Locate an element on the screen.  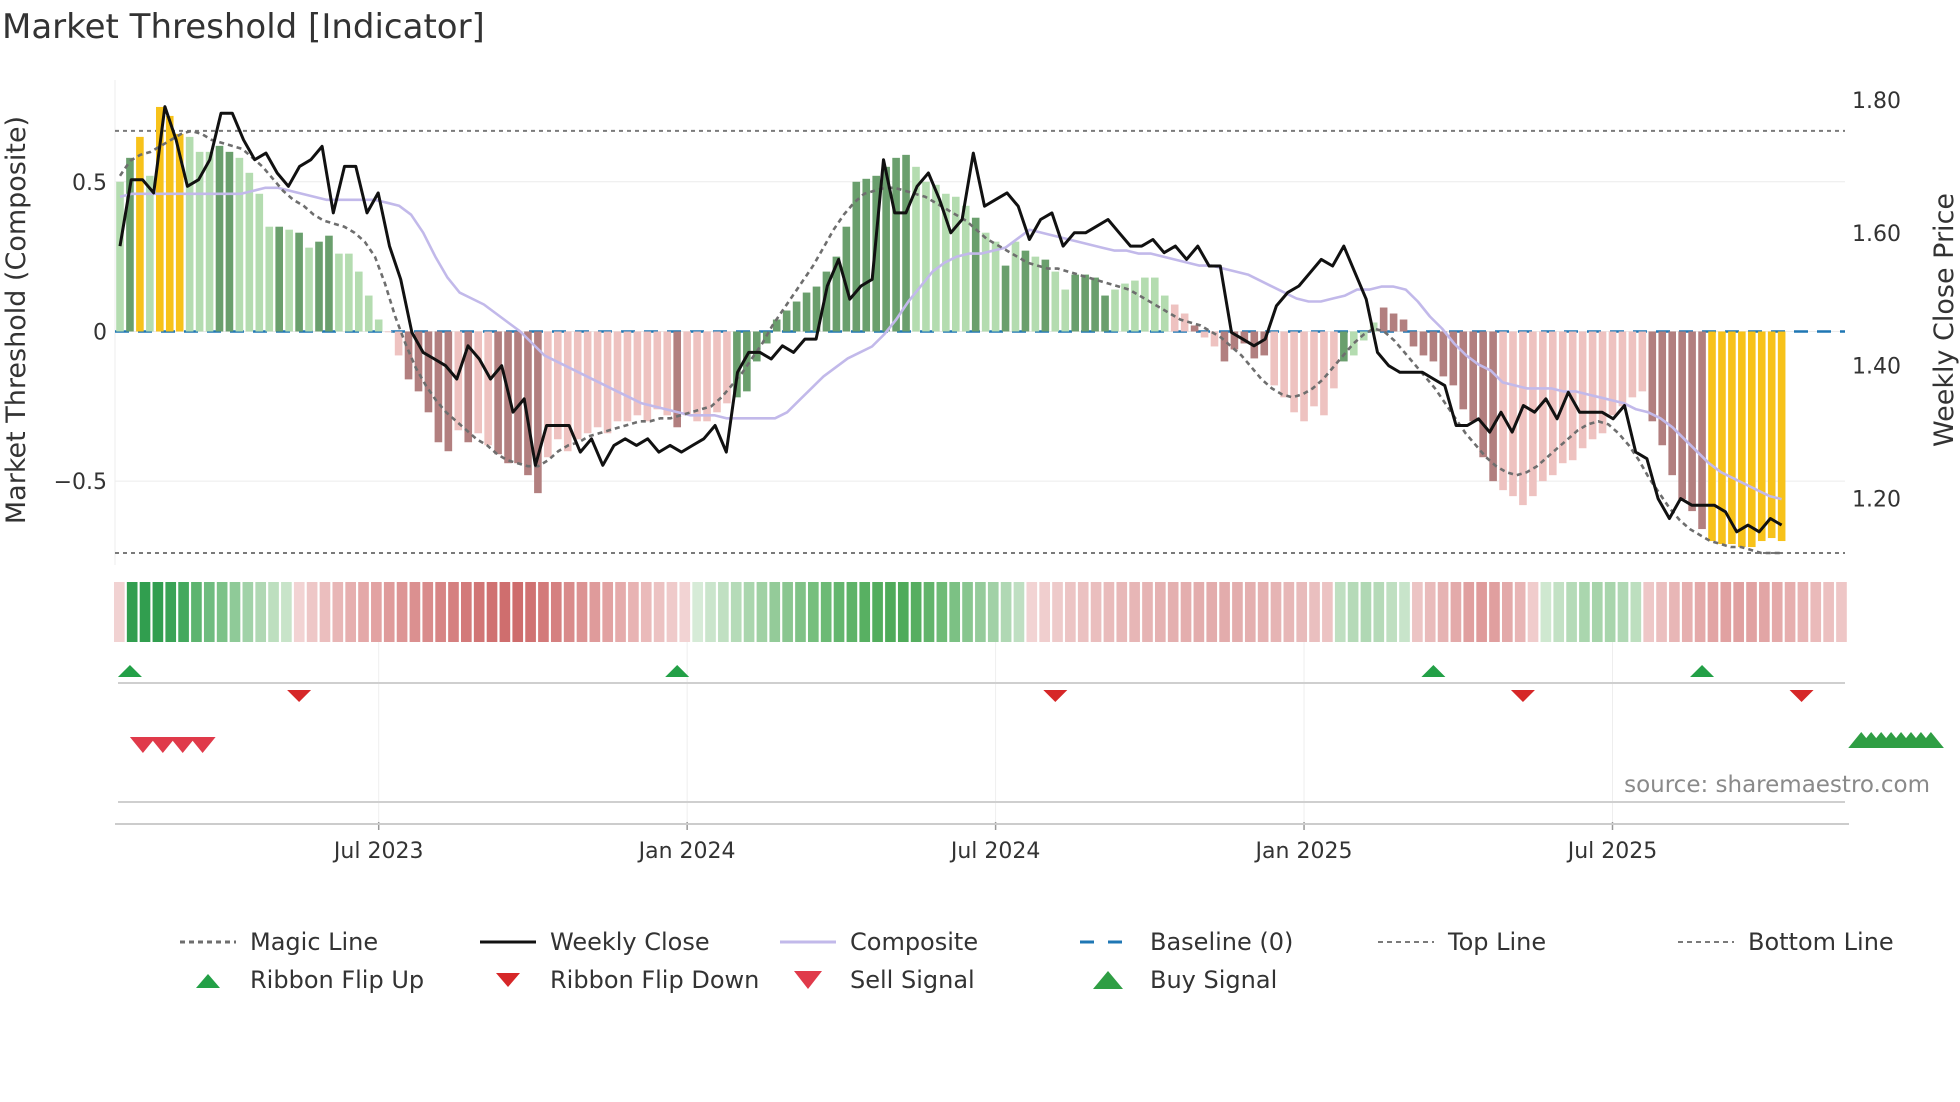
legend-label: Weekly Close is located at coordinates (630, 942).